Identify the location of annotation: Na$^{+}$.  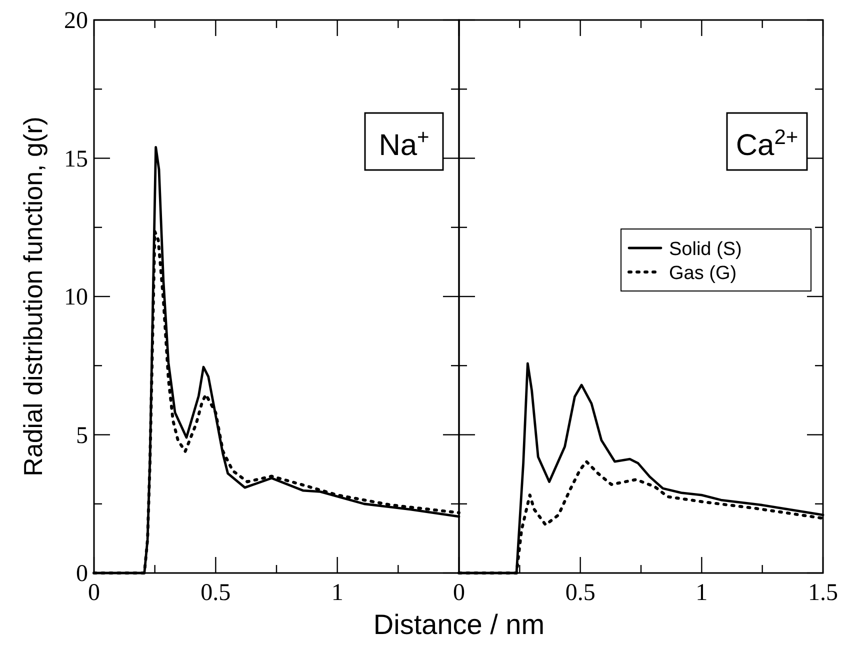
(404, 144).